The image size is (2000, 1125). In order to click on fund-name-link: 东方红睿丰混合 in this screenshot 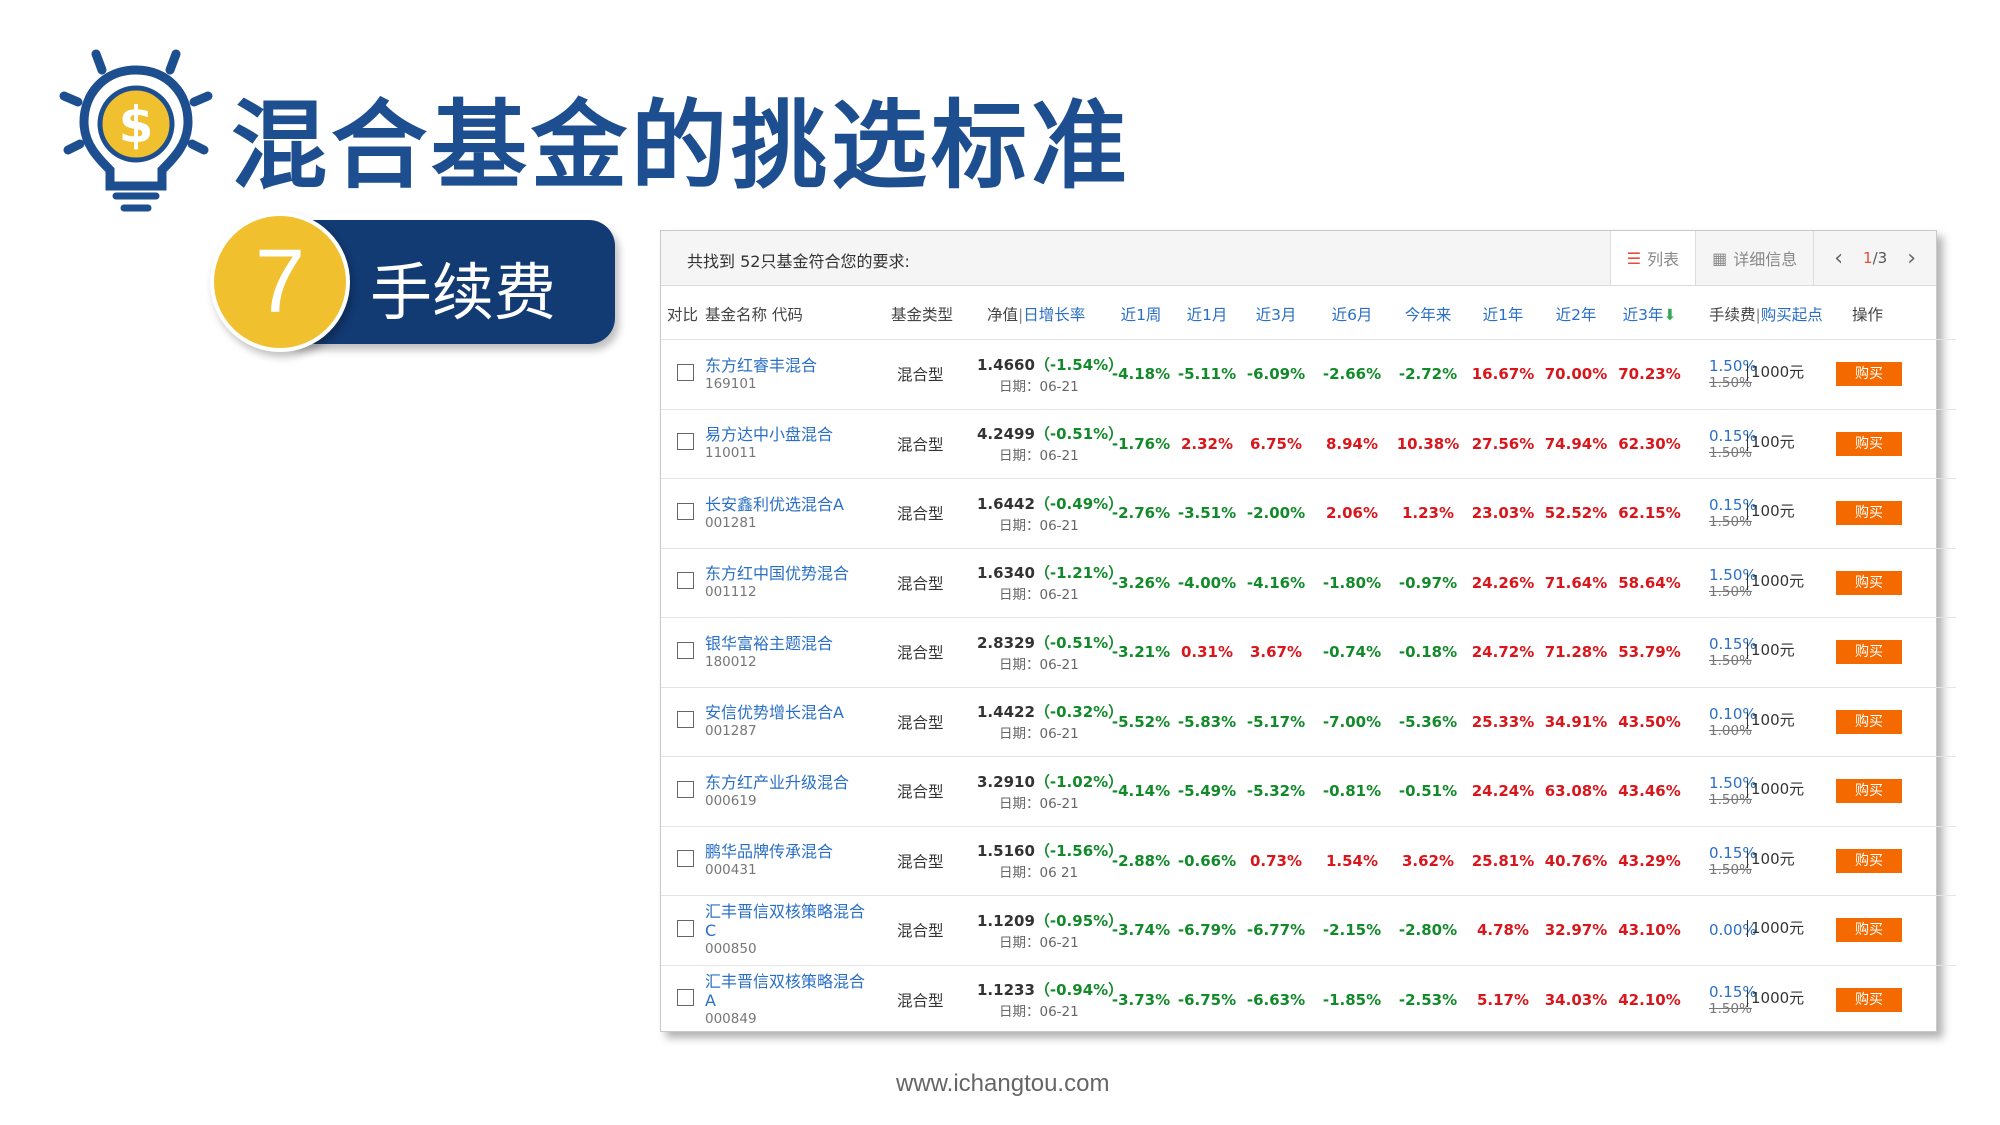, I will do `click(761, 365)`.